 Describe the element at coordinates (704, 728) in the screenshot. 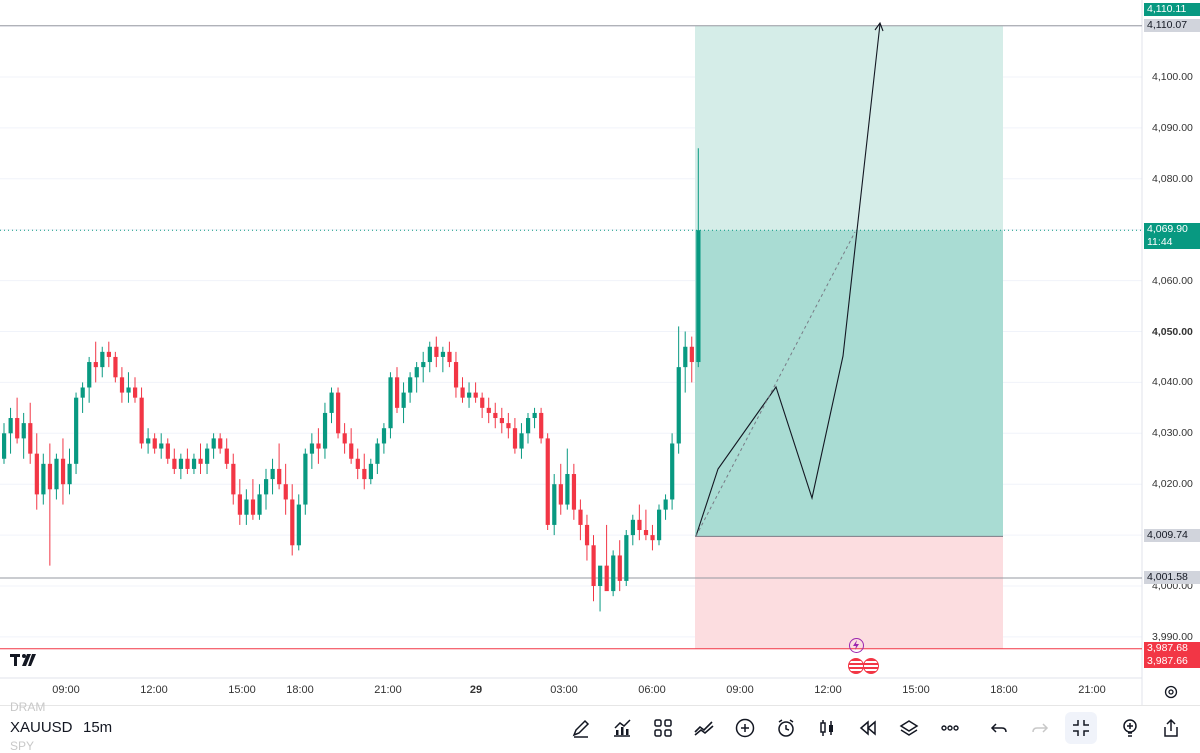

I see `compare-icon` at that location.